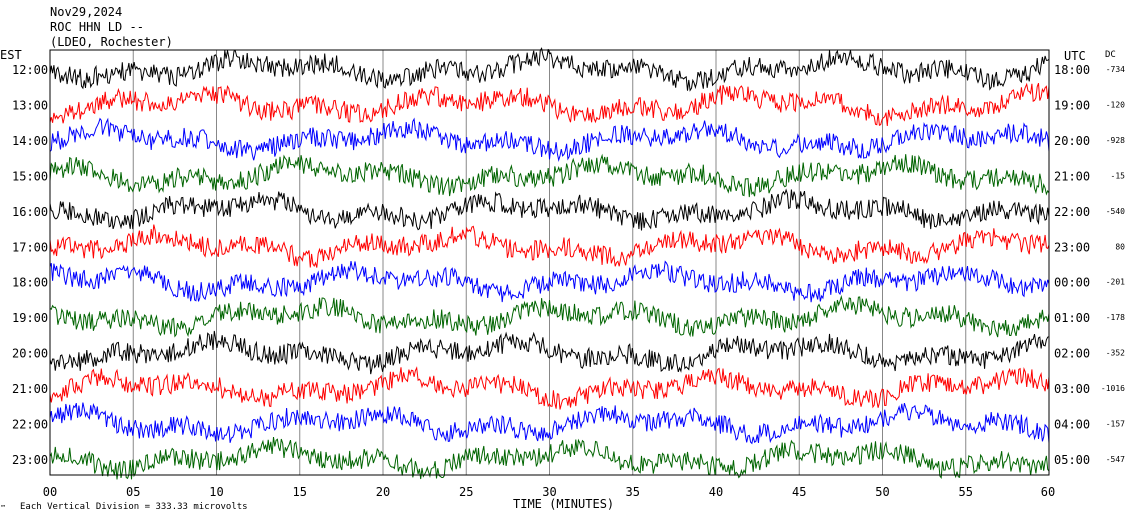 This screenshot has height=519, width=1130. I want to click on est-row-label: 12:00, so click(30, 70).